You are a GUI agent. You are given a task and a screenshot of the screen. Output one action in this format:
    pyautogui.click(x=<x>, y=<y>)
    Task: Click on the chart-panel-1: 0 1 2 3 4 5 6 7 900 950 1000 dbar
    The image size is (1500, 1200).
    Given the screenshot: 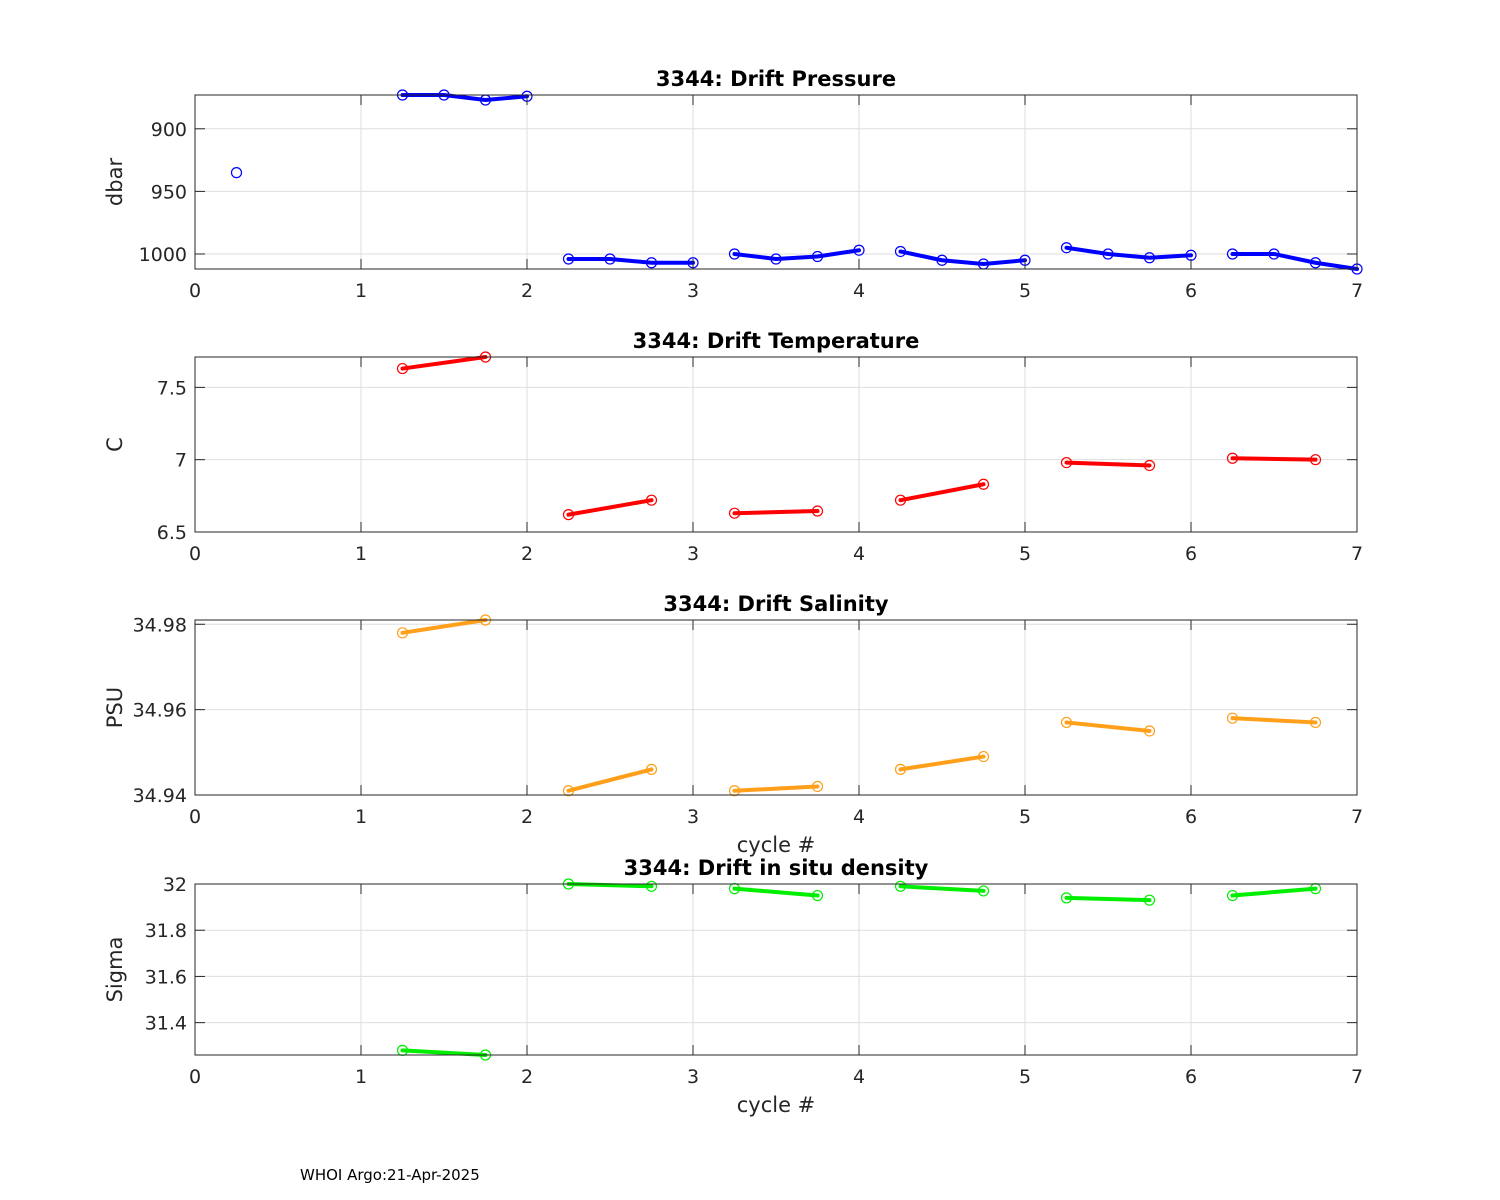 What is the action you would take?
    pyautogui.click(x=733, y=195)
    